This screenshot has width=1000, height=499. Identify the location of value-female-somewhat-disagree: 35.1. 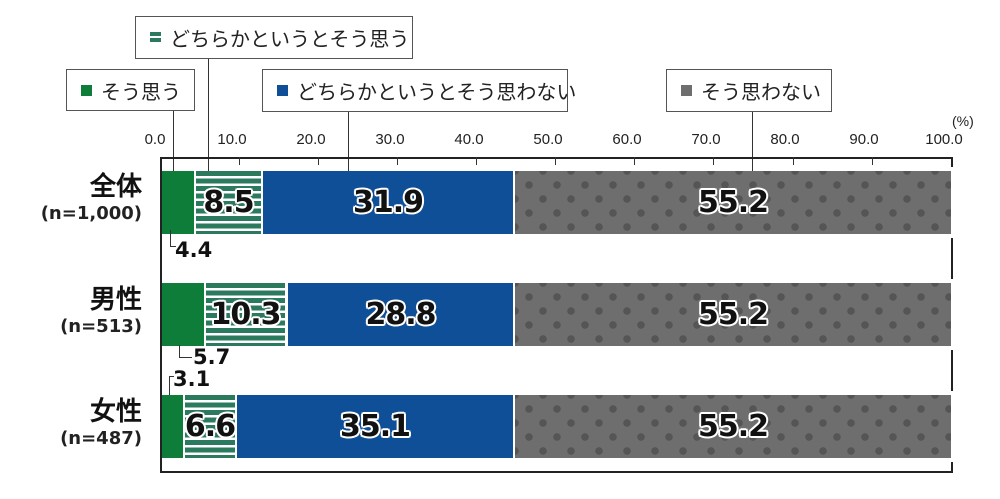
(375, 426).